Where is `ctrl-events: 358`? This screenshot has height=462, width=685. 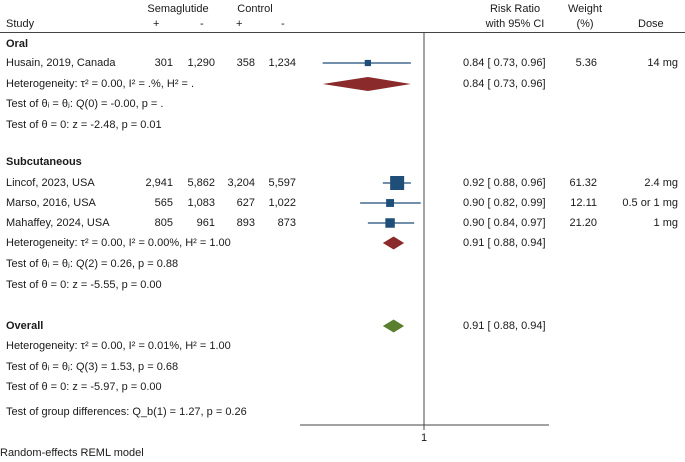
ctrl-events: 358 is located at coordinates (245, 63).